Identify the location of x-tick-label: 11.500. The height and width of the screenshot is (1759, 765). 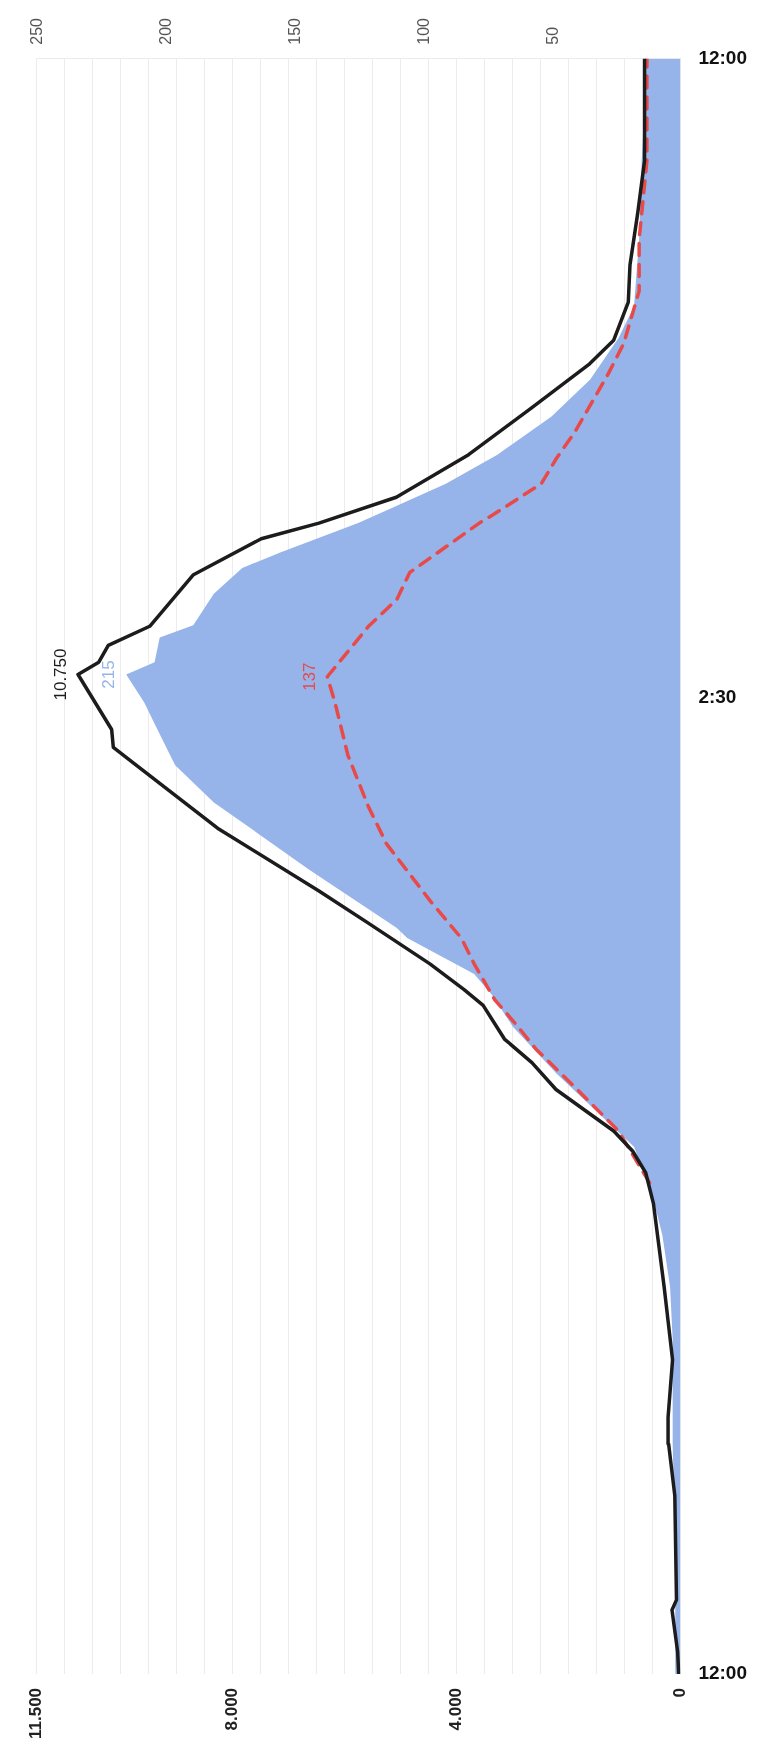
(35, 1713).